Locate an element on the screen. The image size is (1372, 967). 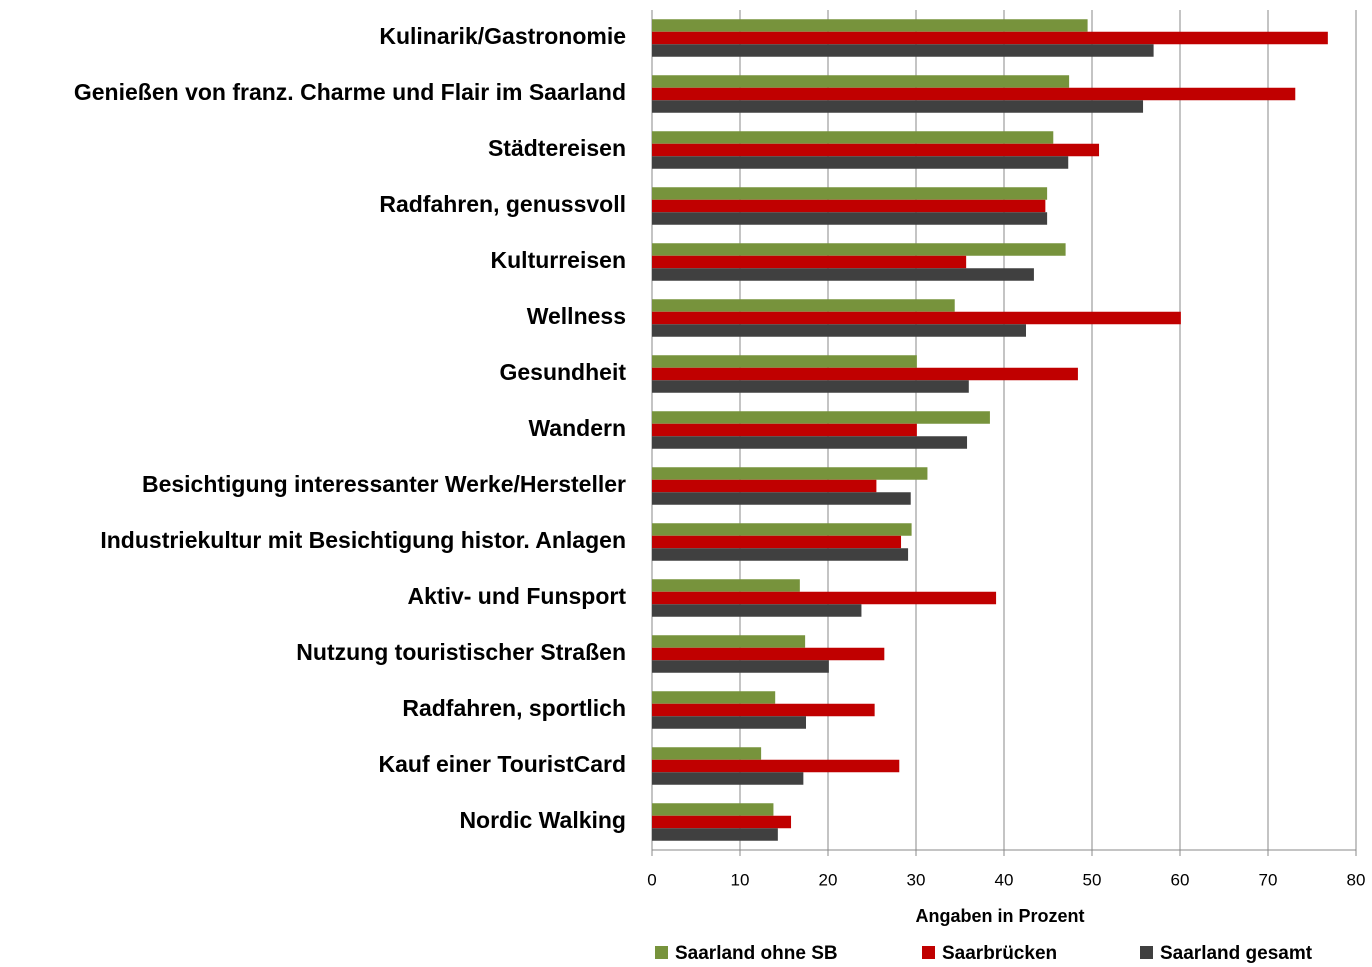
x-tick-label: 50 is located at coordinates (1092, 879).